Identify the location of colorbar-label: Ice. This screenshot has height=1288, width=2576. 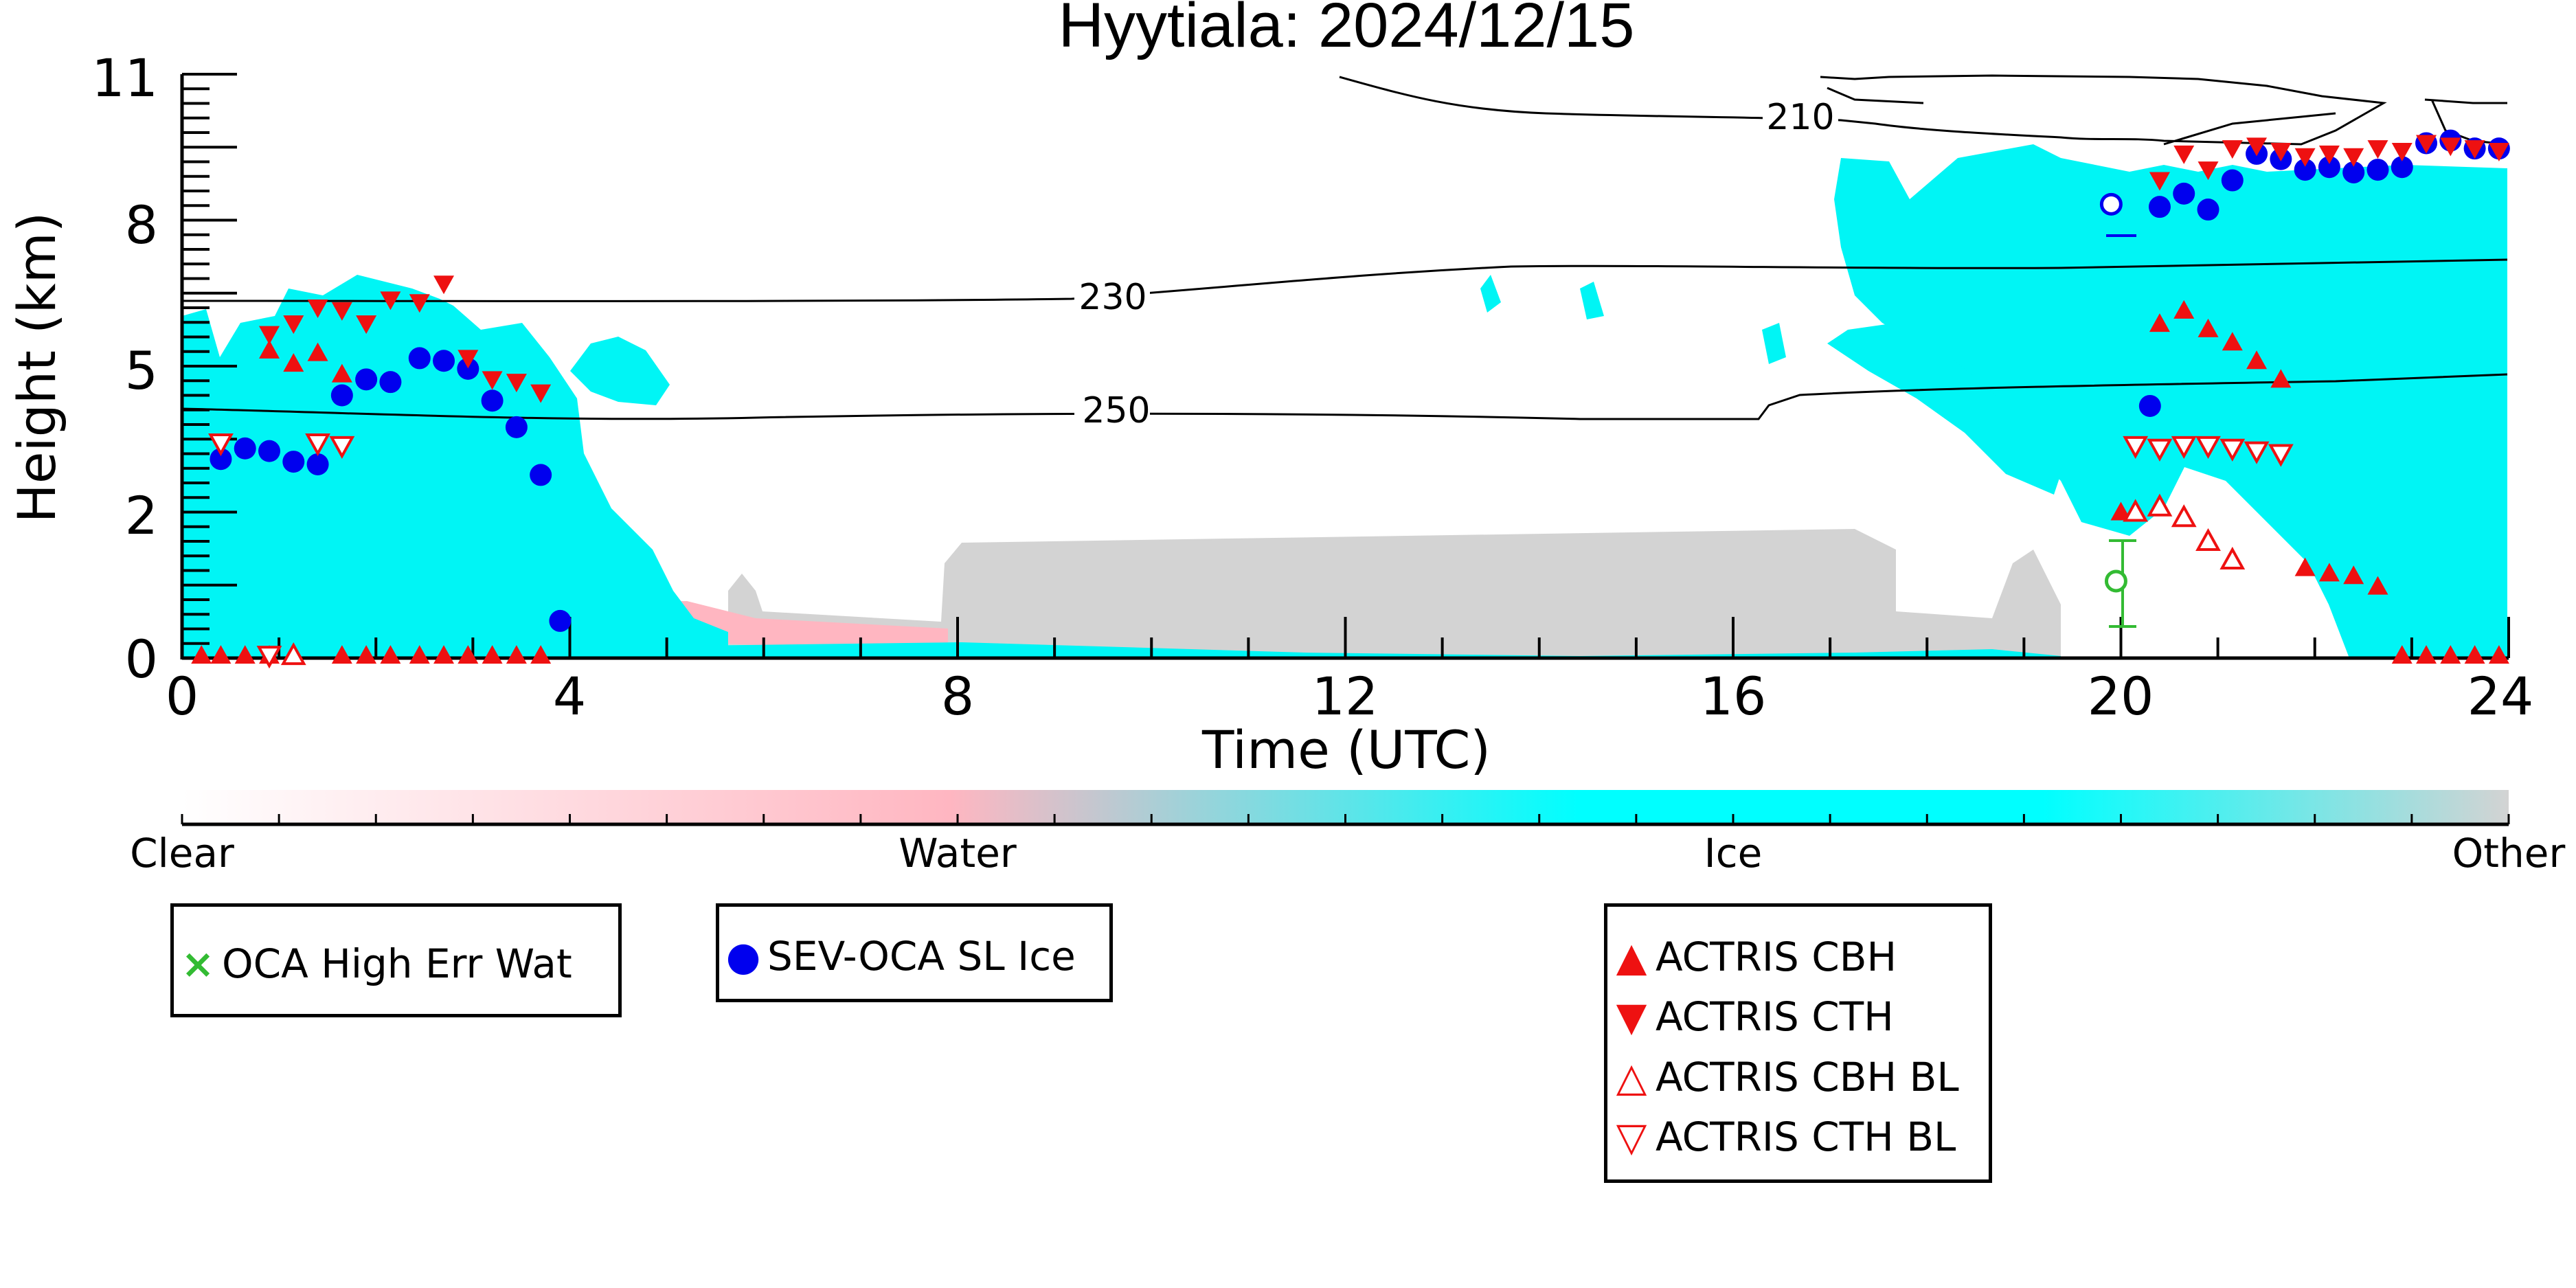
(1733, 853).